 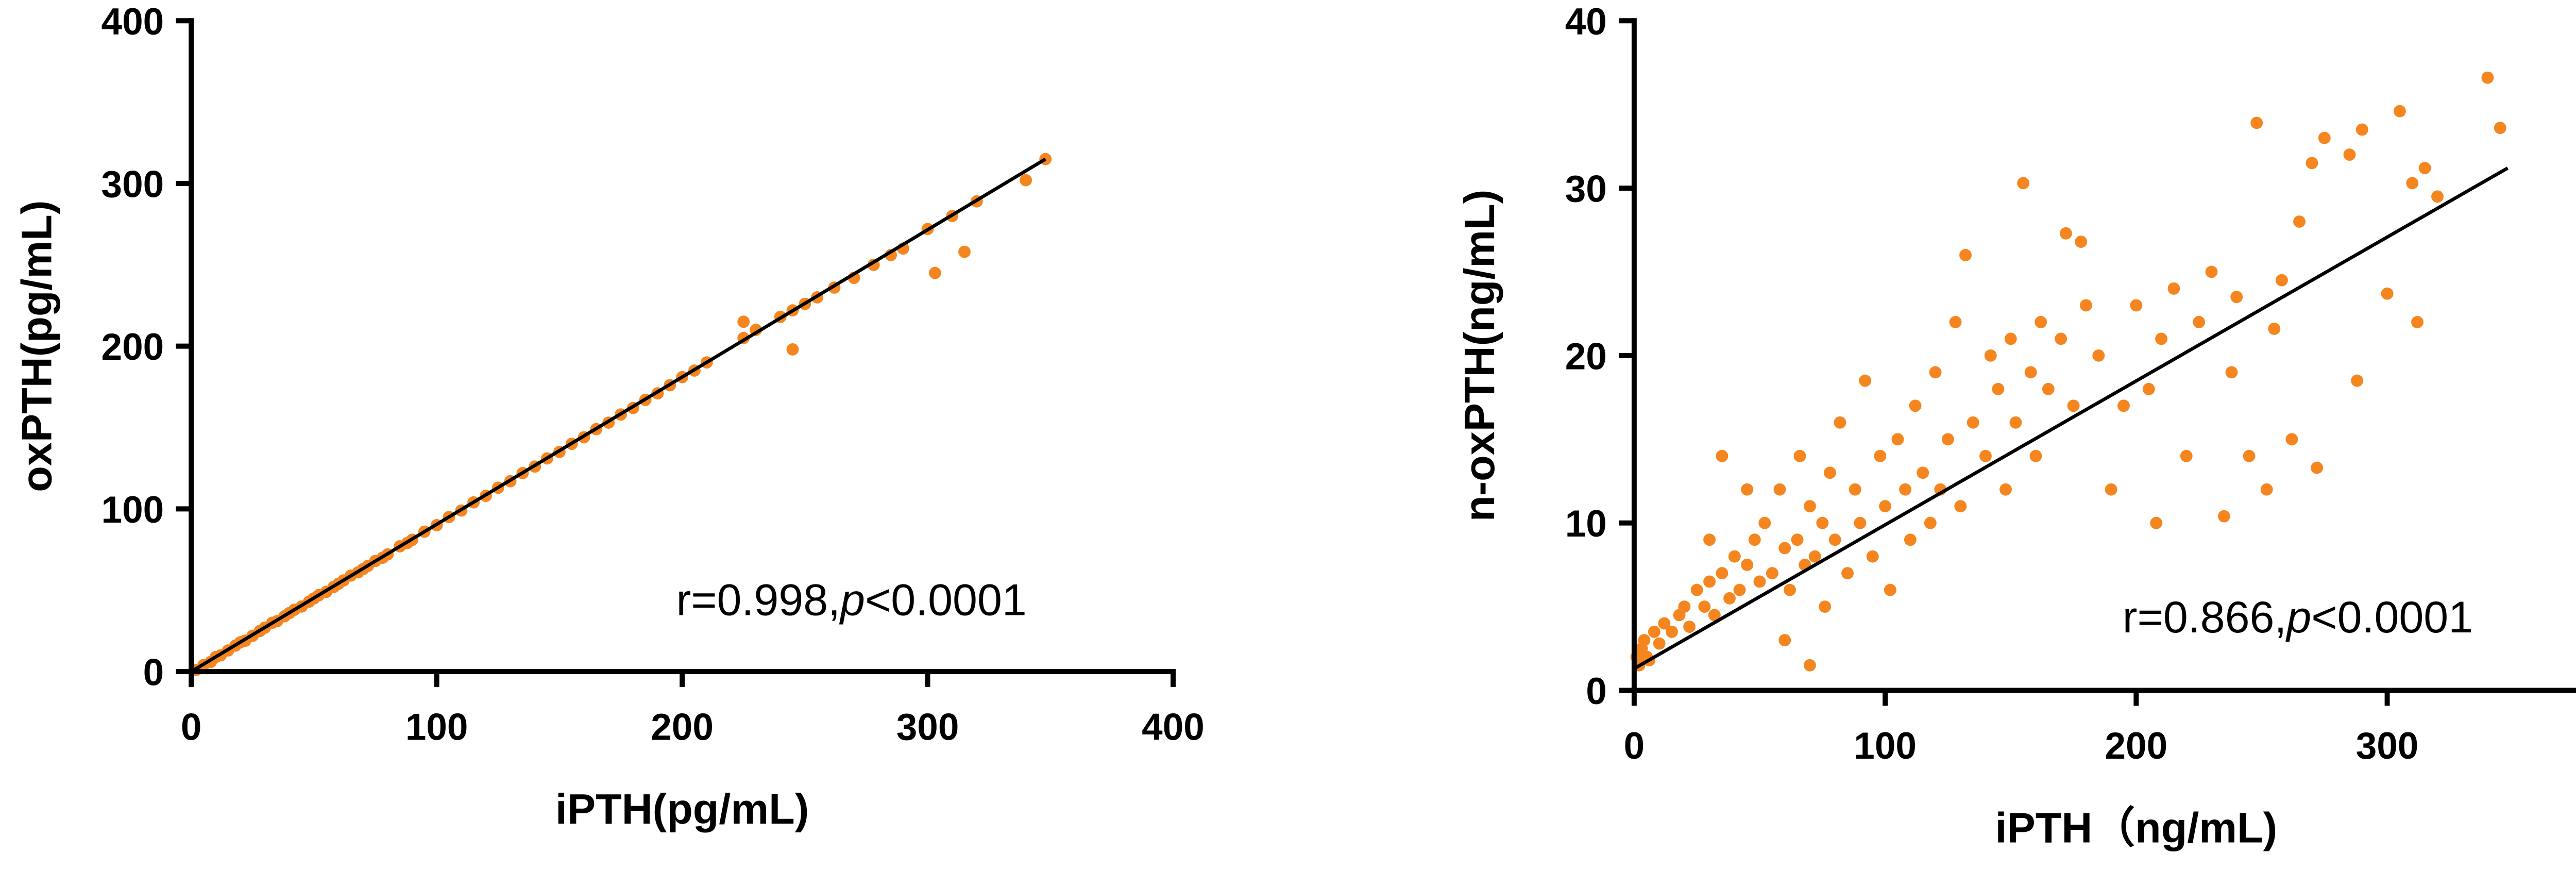 I want to click on annotation: r=0.998,p<0.0001, so click(x=851, y=600).